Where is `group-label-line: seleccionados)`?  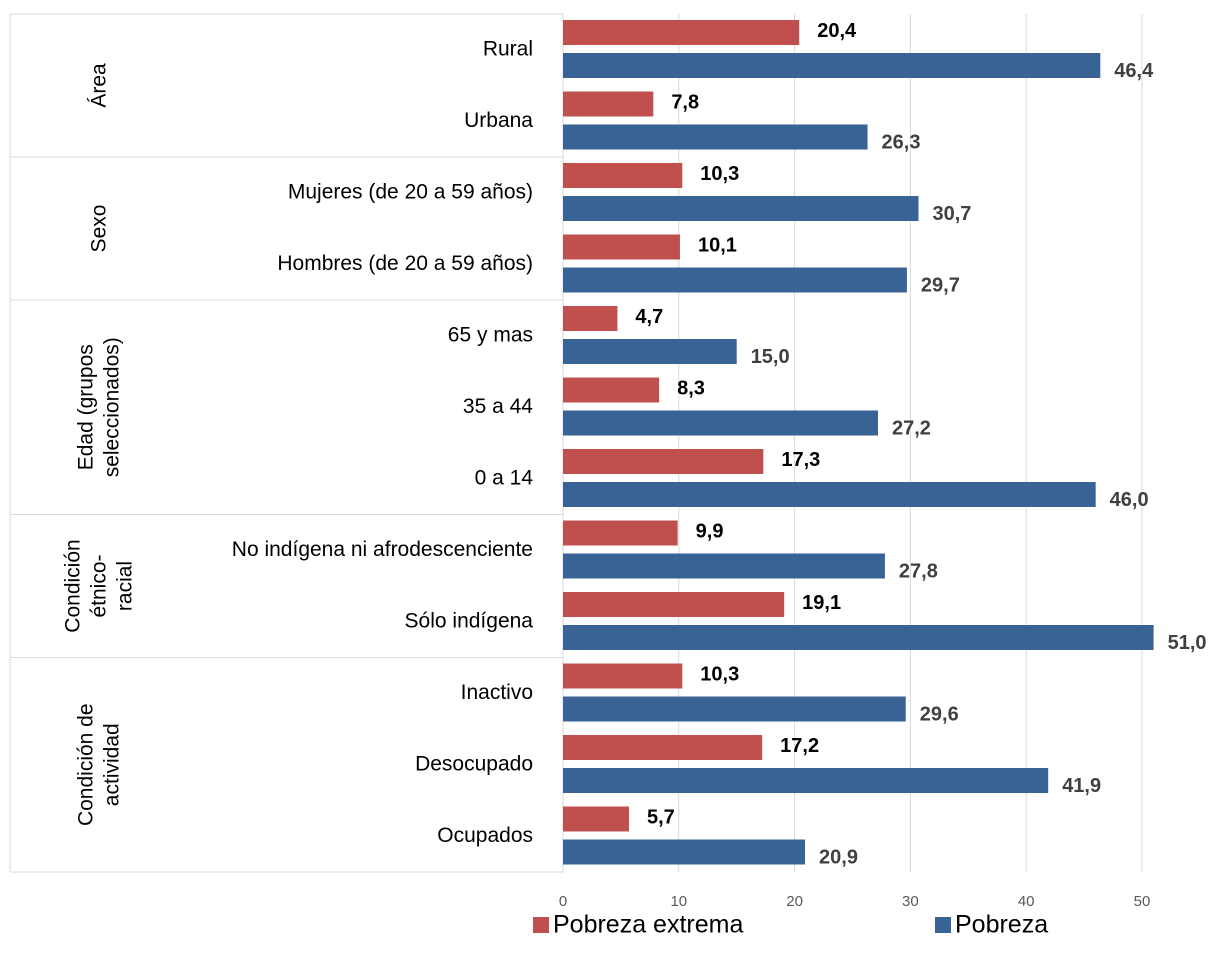 group-label-line: seleccionados) is located at coordinates (112, 407).